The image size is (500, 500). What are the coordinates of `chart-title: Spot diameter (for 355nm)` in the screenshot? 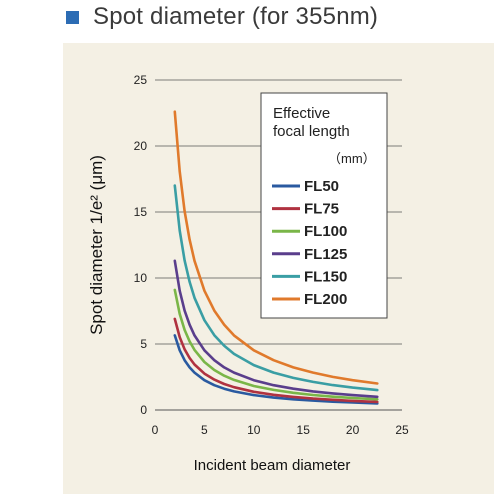 It's located at (236, 16).